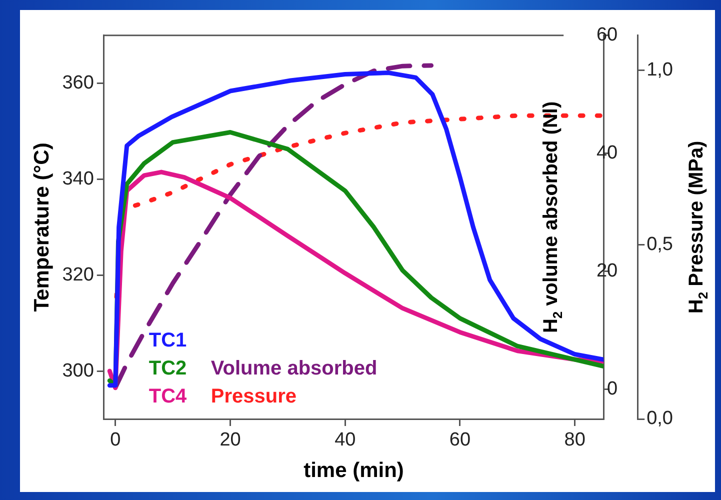  What do you see at coordinates (78, 83) in the screenshot?
I see `y-tick-label: 360` at bounding box center [78, 83].